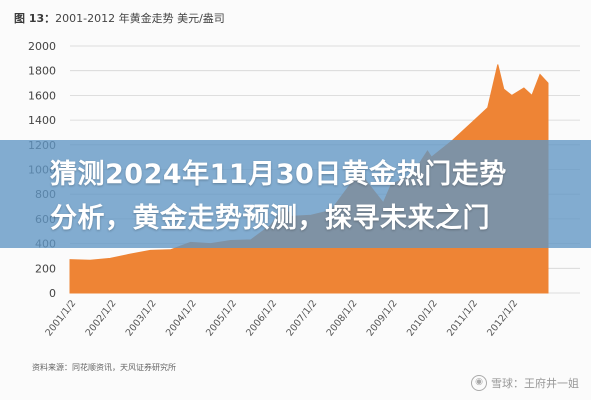  Describe the element at coordinates (181, 318) in the screenshot. I see `x-tick-label-2004/1/2: 2004/1/2` at that location.